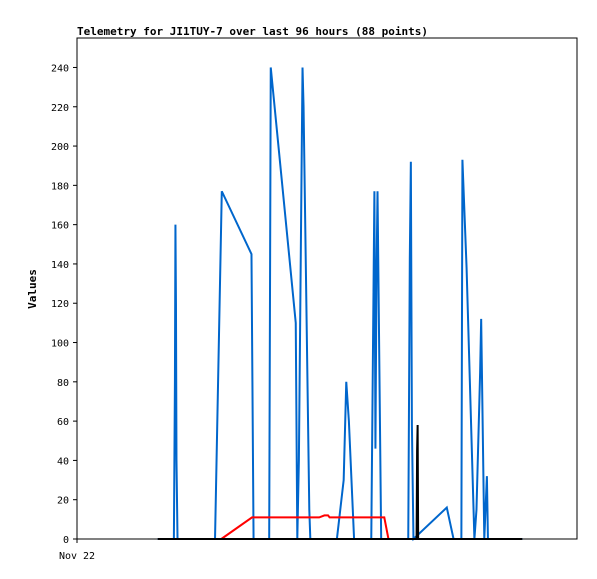 Image resolution: width=597 pixels, height=579 pixels. What do you see at coordinates (66, 540) in the screenshot?
I see `y-tick-label: 0` at bounding box center [66, 540].